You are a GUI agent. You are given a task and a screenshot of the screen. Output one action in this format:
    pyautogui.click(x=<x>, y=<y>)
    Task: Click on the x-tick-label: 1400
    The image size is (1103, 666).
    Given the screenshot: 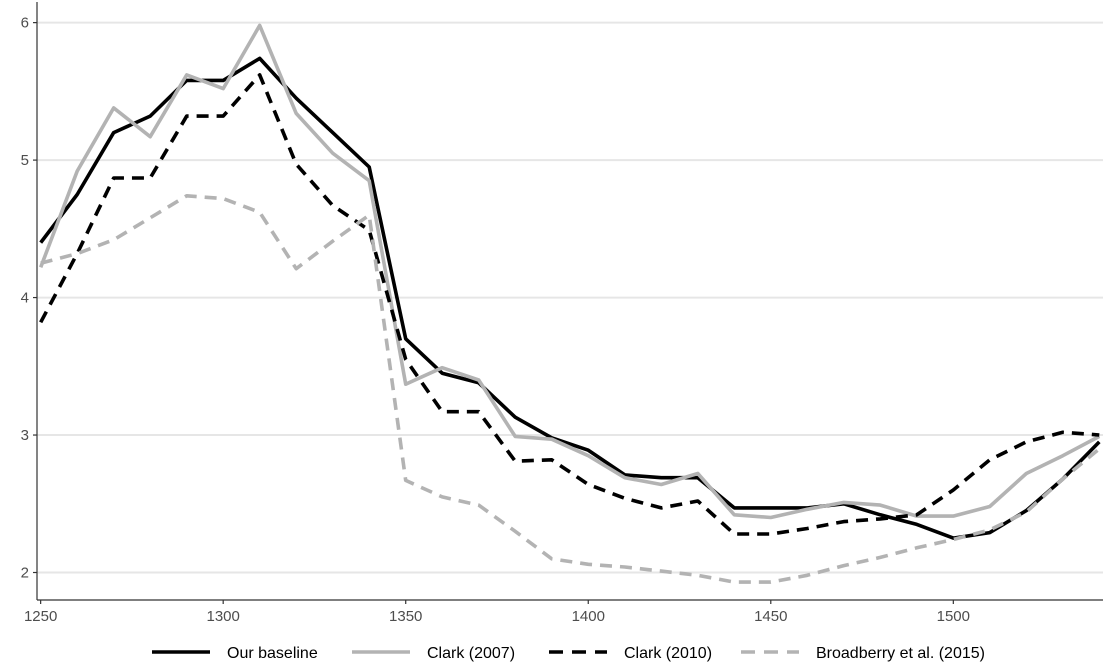 What is the action you would take?
    pyautogui.click(x=588, y=616)
    